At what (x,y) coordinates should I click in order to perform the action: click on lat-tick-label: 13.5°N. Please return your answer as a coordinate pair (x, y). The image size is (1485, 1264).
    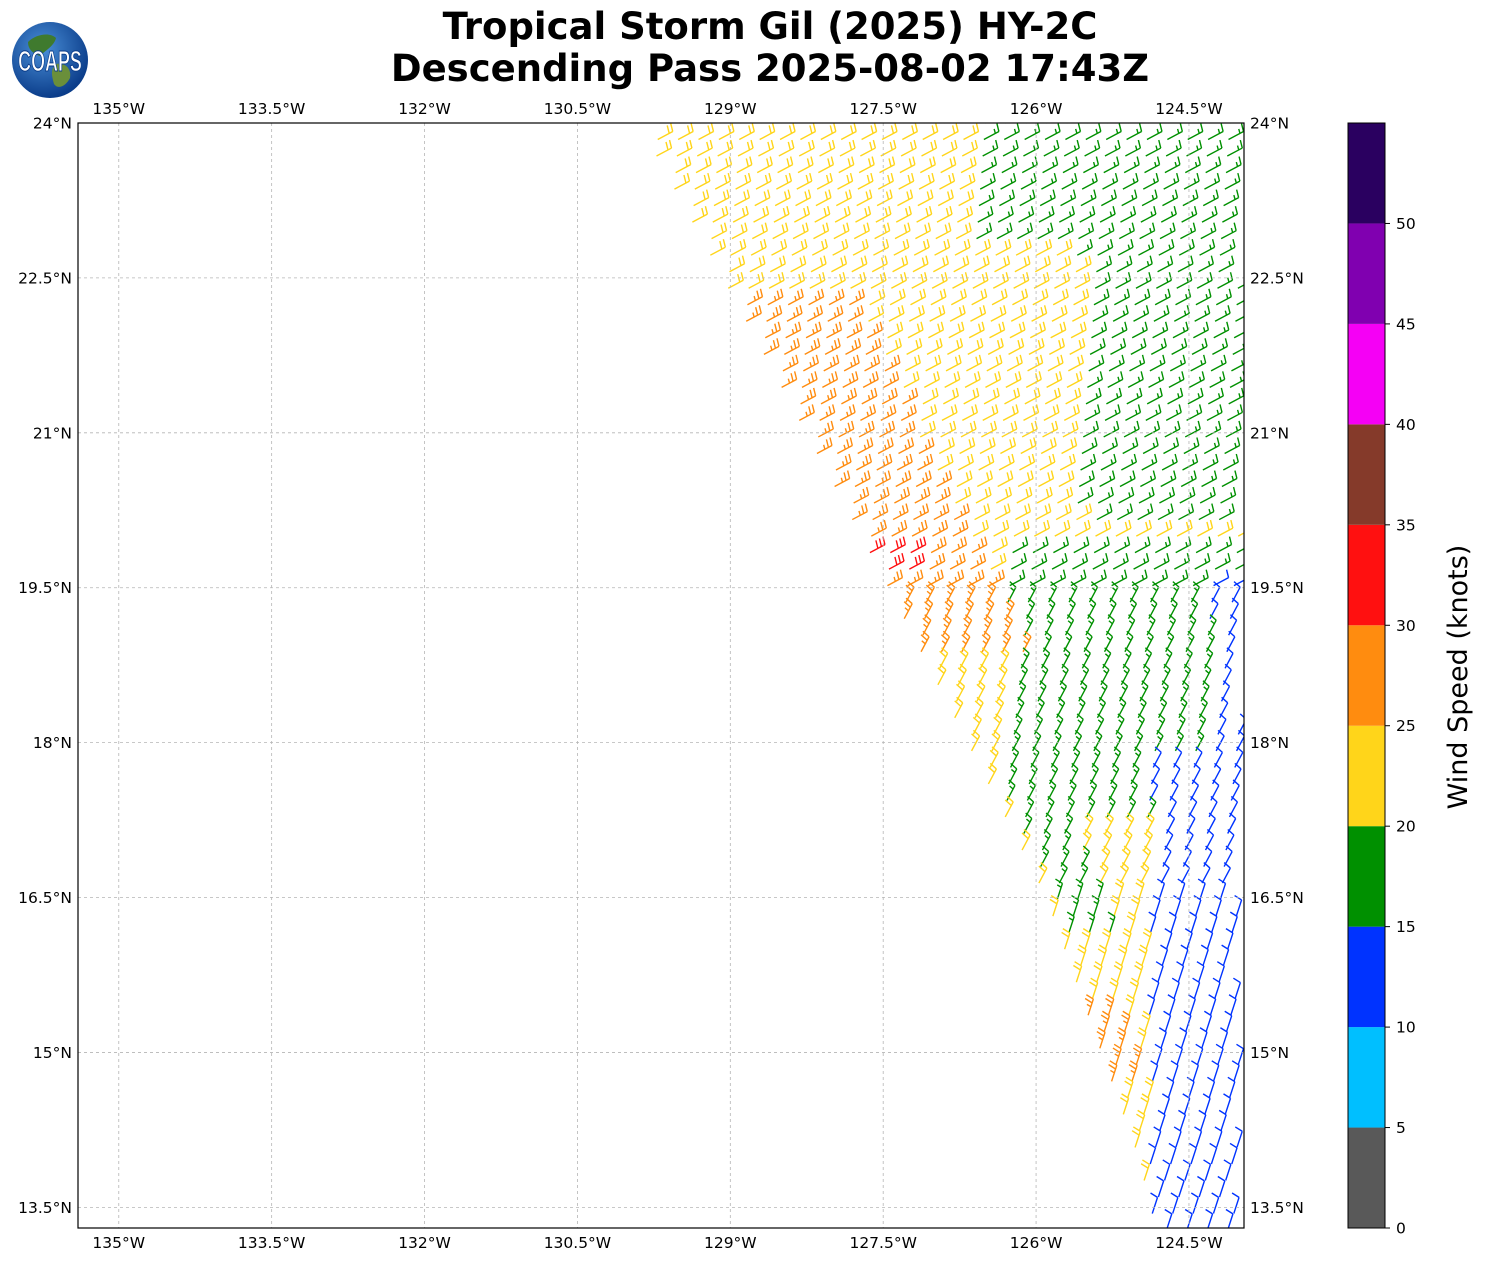
    Looking at the image, I should click on (45, 1208).